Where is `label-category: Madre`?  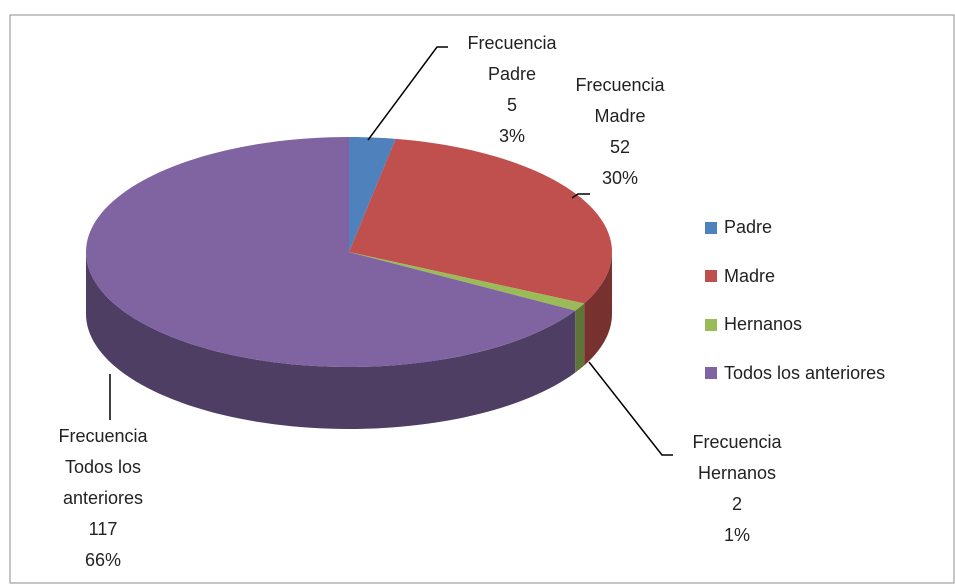
label-category: Madre is located at coordinates (620, 116).